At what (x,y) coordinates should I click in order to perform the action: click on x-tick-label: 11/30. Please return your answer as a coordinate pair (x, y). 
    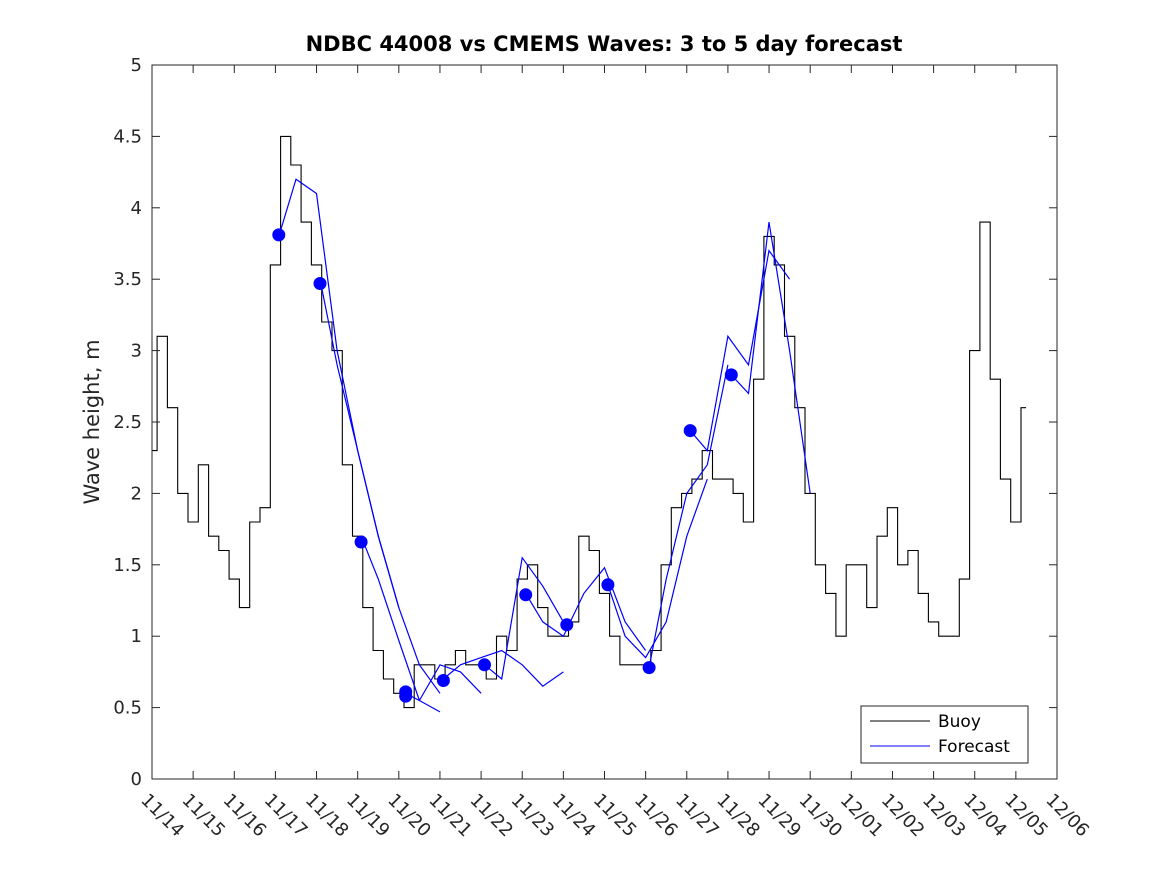
    Looking at the image, I should click on (821, 816).